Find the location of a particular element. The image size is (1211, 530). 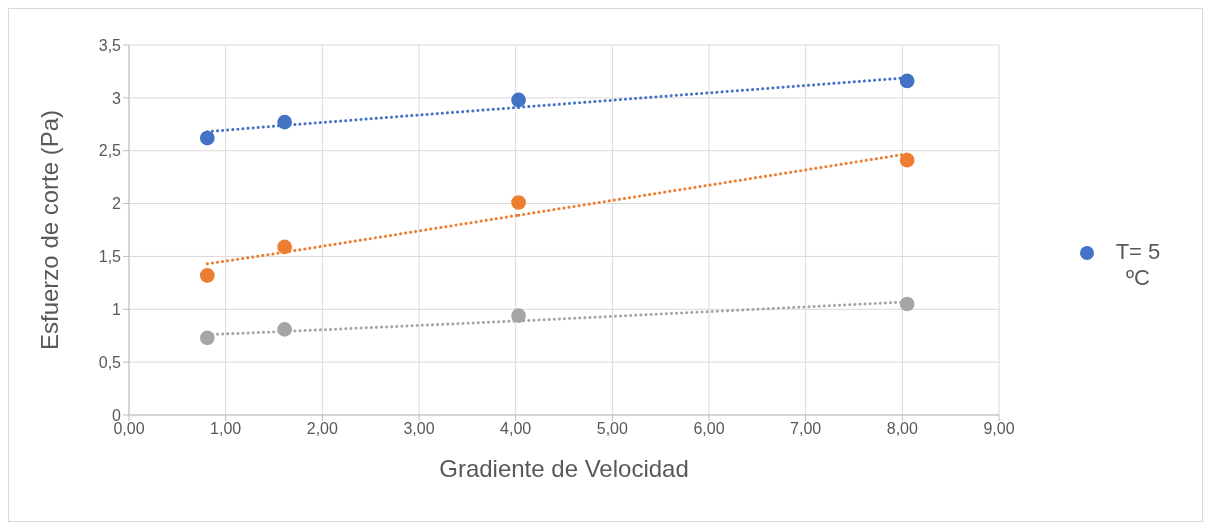

x-tick-label: 3,00 is located at coordinates (419, 429).